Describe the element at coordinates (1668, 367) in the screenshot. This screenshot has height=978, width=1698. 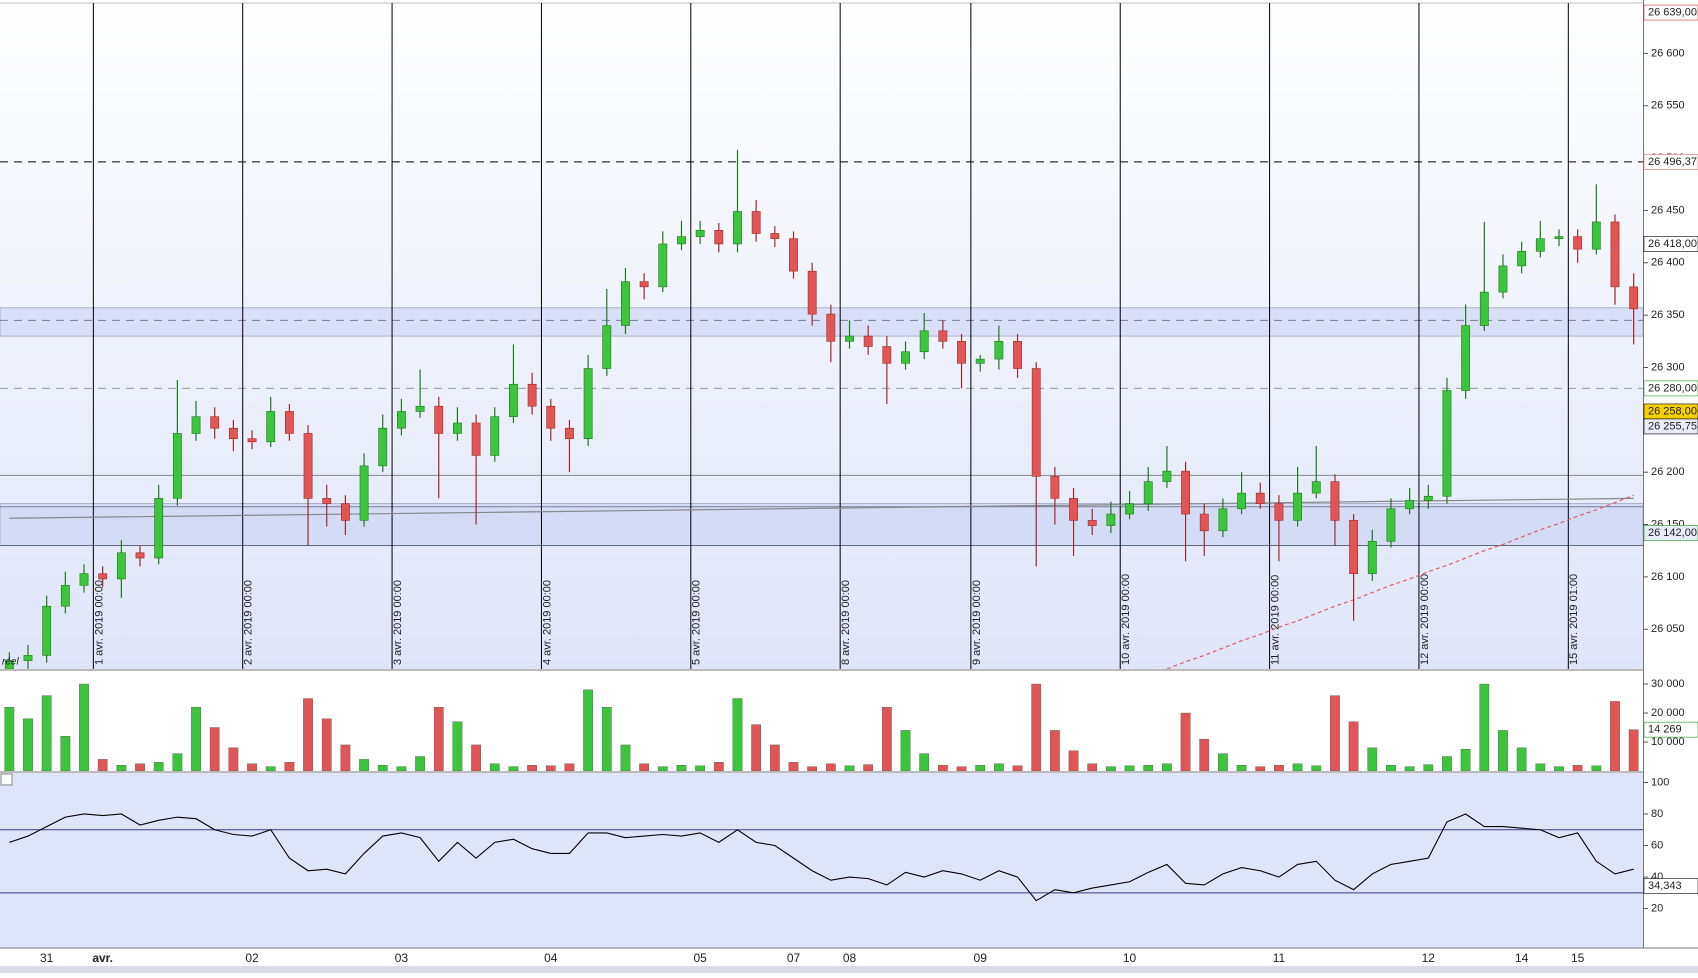
I see `y-tick-label: 26 300` at that location.